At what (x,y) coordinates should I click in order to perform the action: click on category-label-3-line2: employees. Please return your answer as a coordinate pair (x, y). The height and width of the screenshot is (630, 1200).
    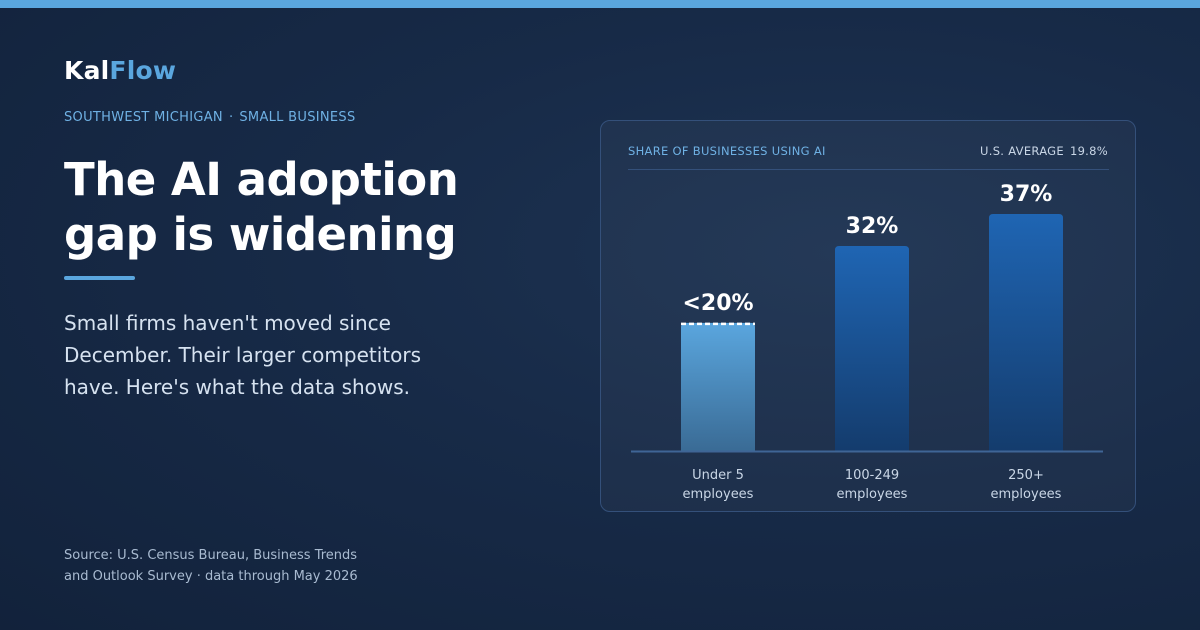
    Looking at the image, I should click on (1026, 494).